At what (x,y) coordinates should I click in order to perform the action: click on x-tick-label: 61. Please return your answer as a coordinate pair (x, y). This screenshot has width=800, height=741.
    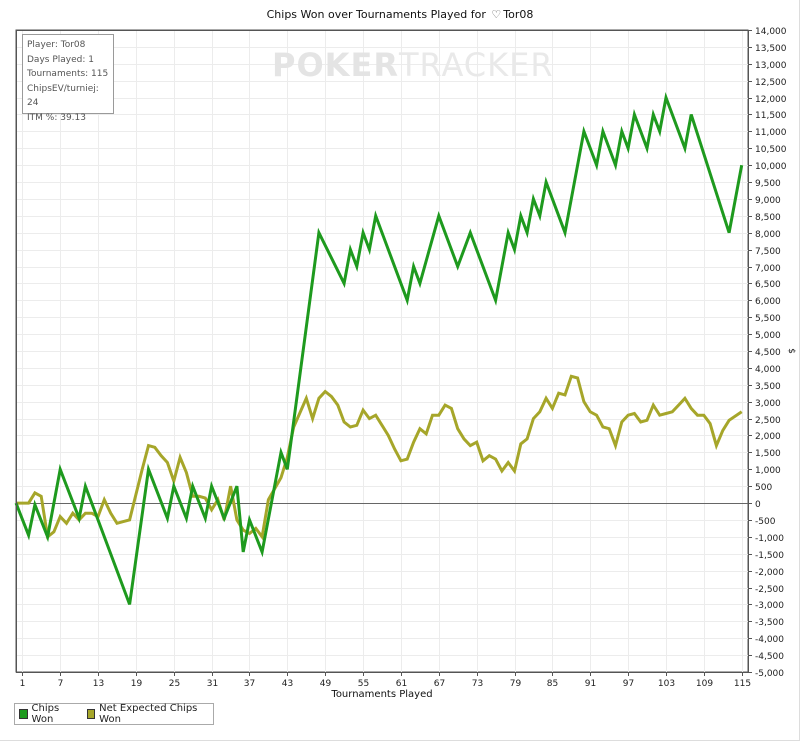
    Looking at the image, I should click on (401, 684).